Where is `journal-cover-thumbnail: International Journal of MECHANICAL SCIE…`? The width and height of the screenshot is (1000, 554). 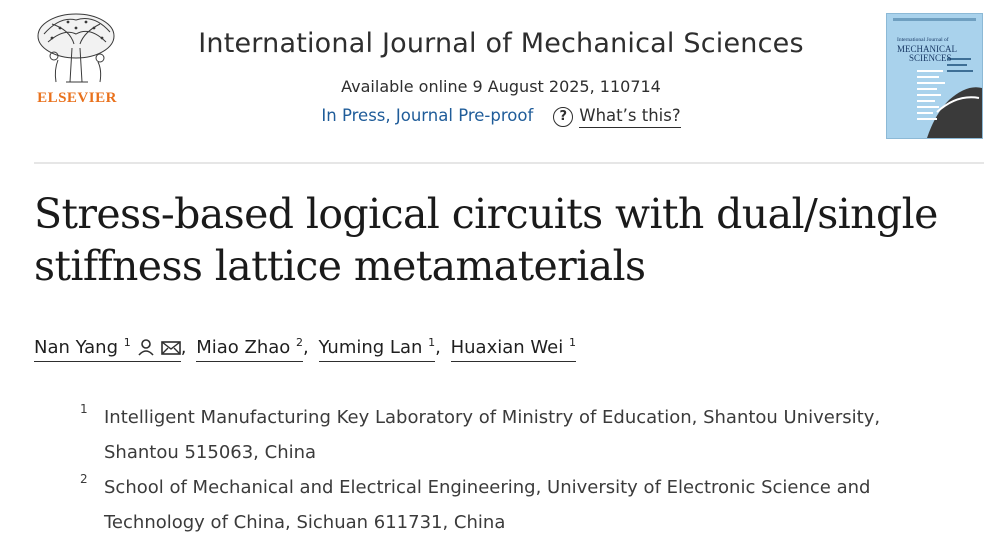 journal-cover-thumbnail: International Journal of MECHANICAL SCIE… is located at coordinates (934, 76).